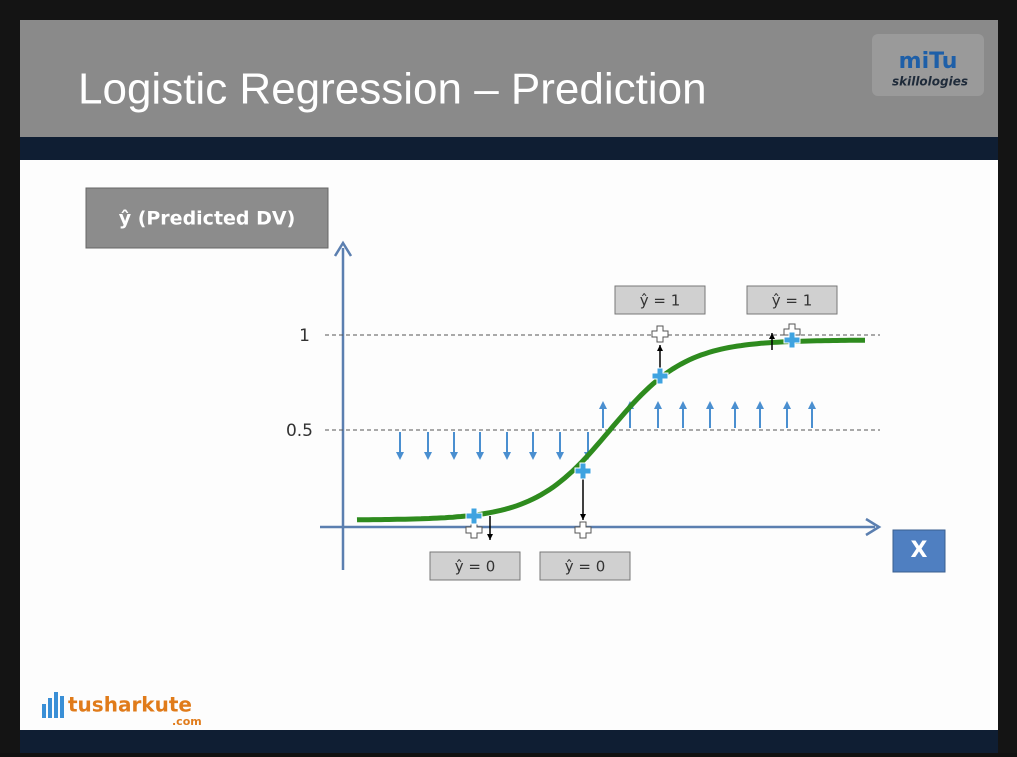 This screenshot has width=1017, height=757. I want to click on logo-box, so click(928, 65).